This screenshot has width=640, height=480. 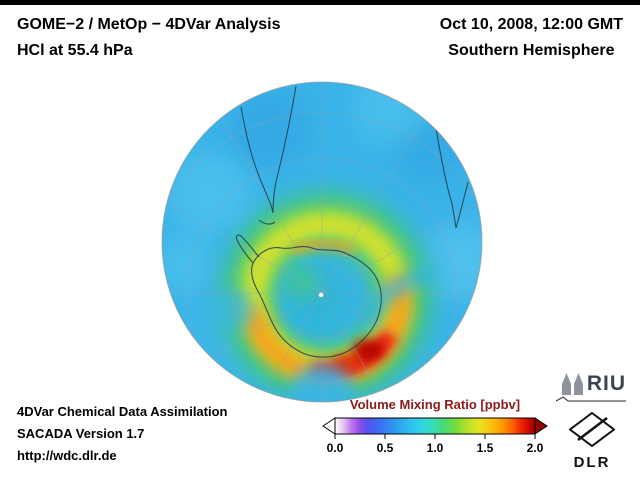 I want to click on assimilation-label: 4DVar Chemical Data Assimilation, so click(x=122, y=411).